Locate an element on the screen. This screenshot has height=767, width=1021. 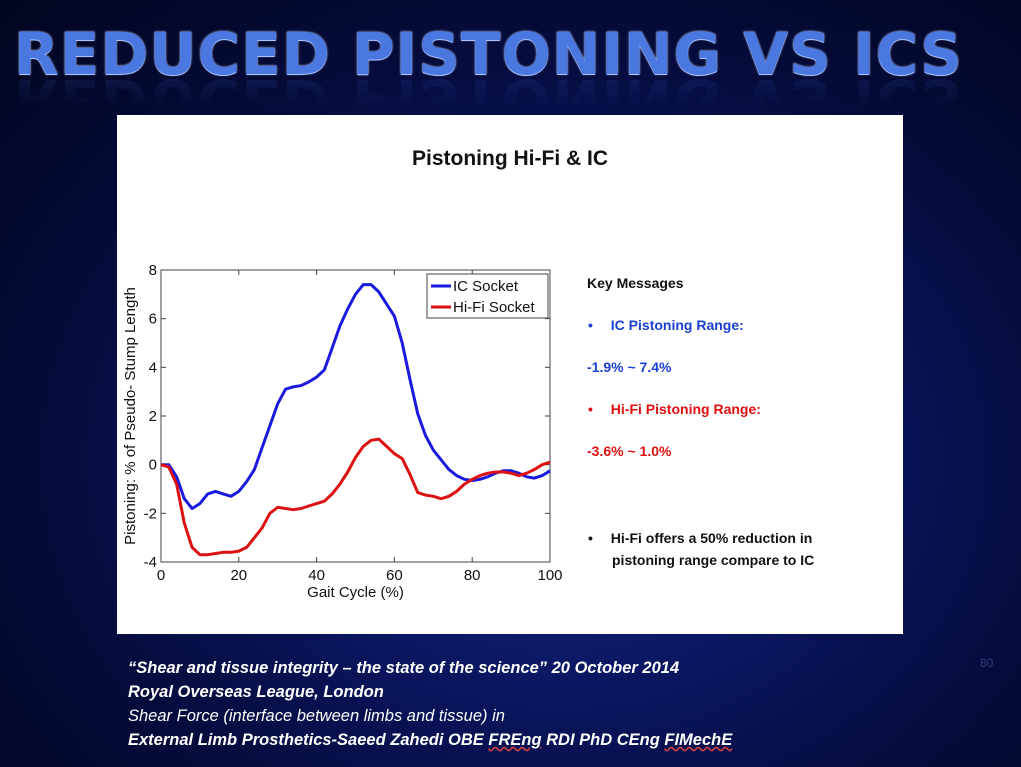
footer-line-2: Royal Overseas League, London is located at coordinates (256, 692).